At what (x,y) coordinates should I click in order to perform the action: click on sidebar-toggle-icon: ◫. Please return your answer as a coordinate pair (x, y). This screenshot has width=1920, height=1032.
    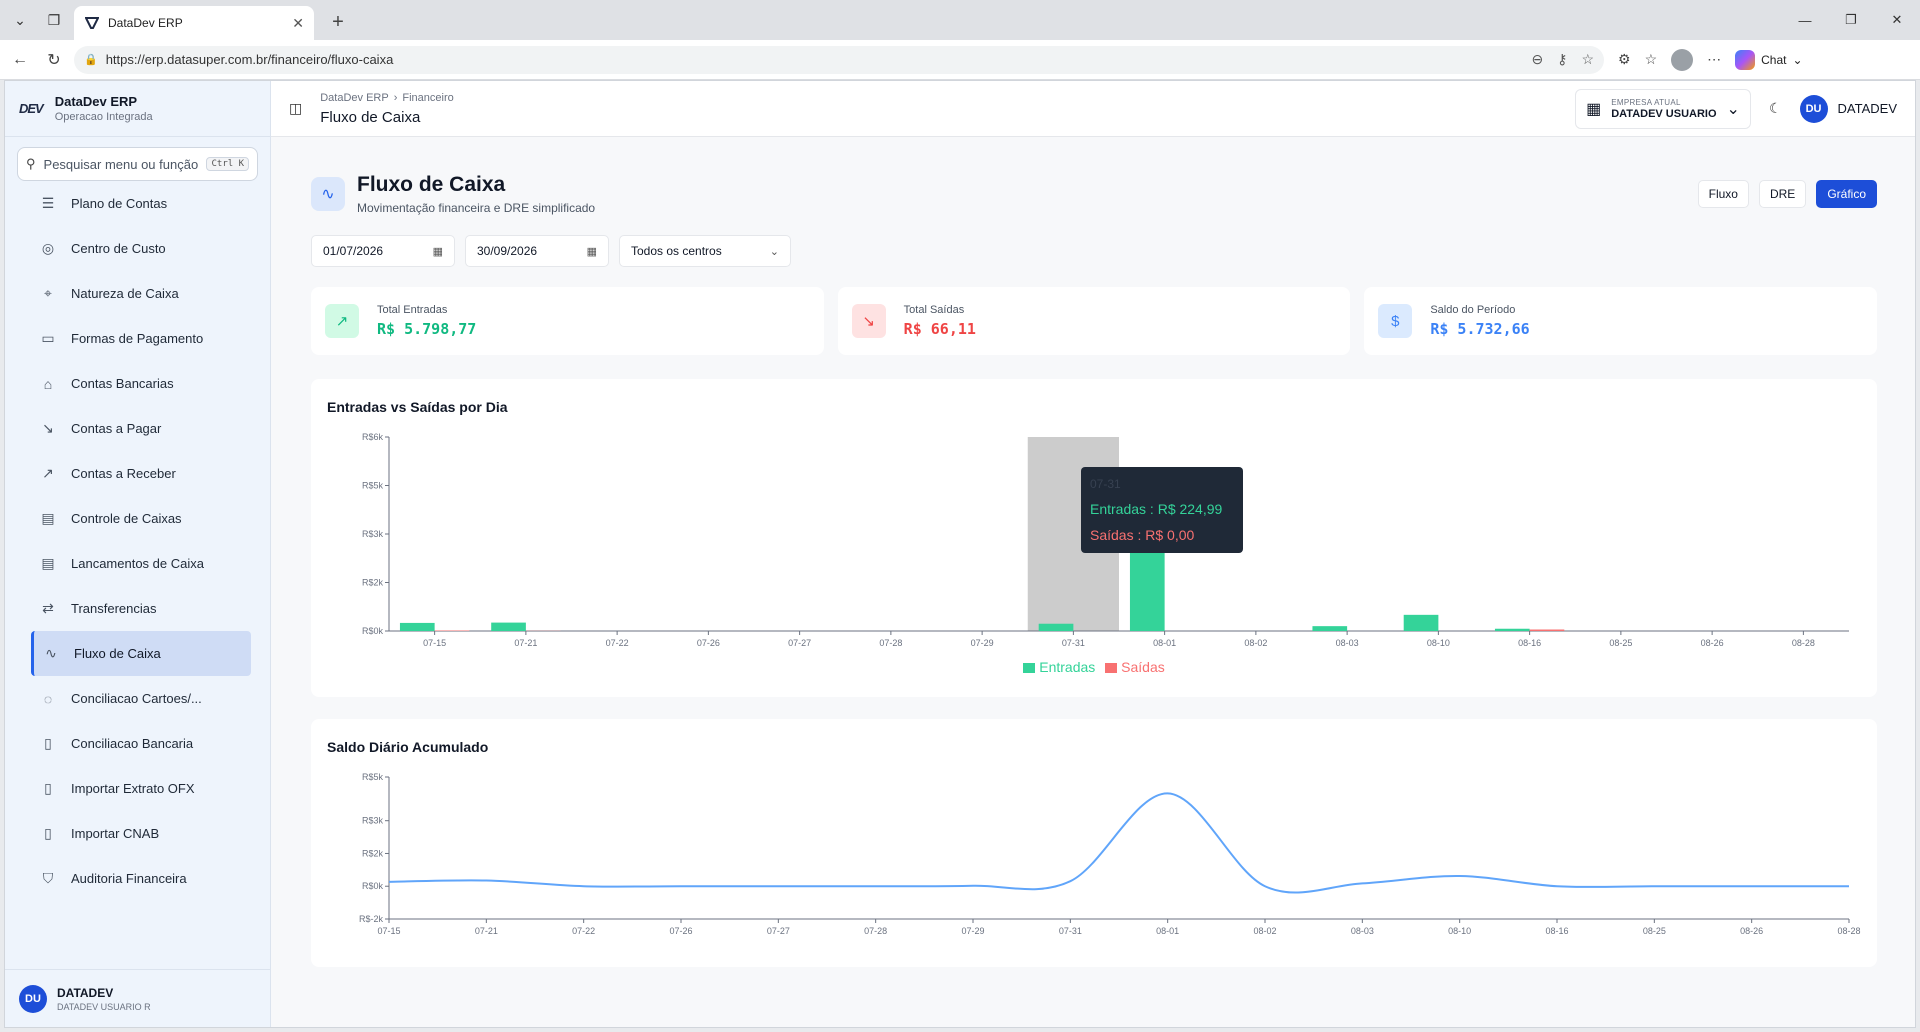
    Looking at the image, I should click on (296, 108).